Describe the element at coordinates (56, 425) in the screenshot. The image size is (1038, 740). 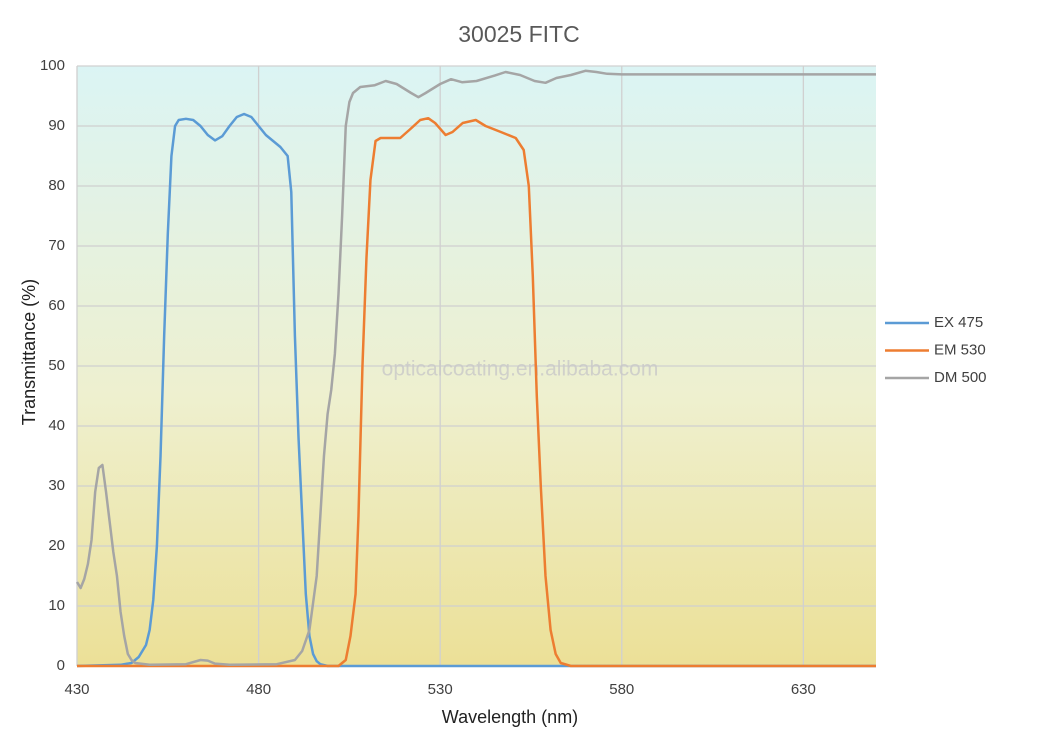
I see `y-tick-label: 40` at that location.